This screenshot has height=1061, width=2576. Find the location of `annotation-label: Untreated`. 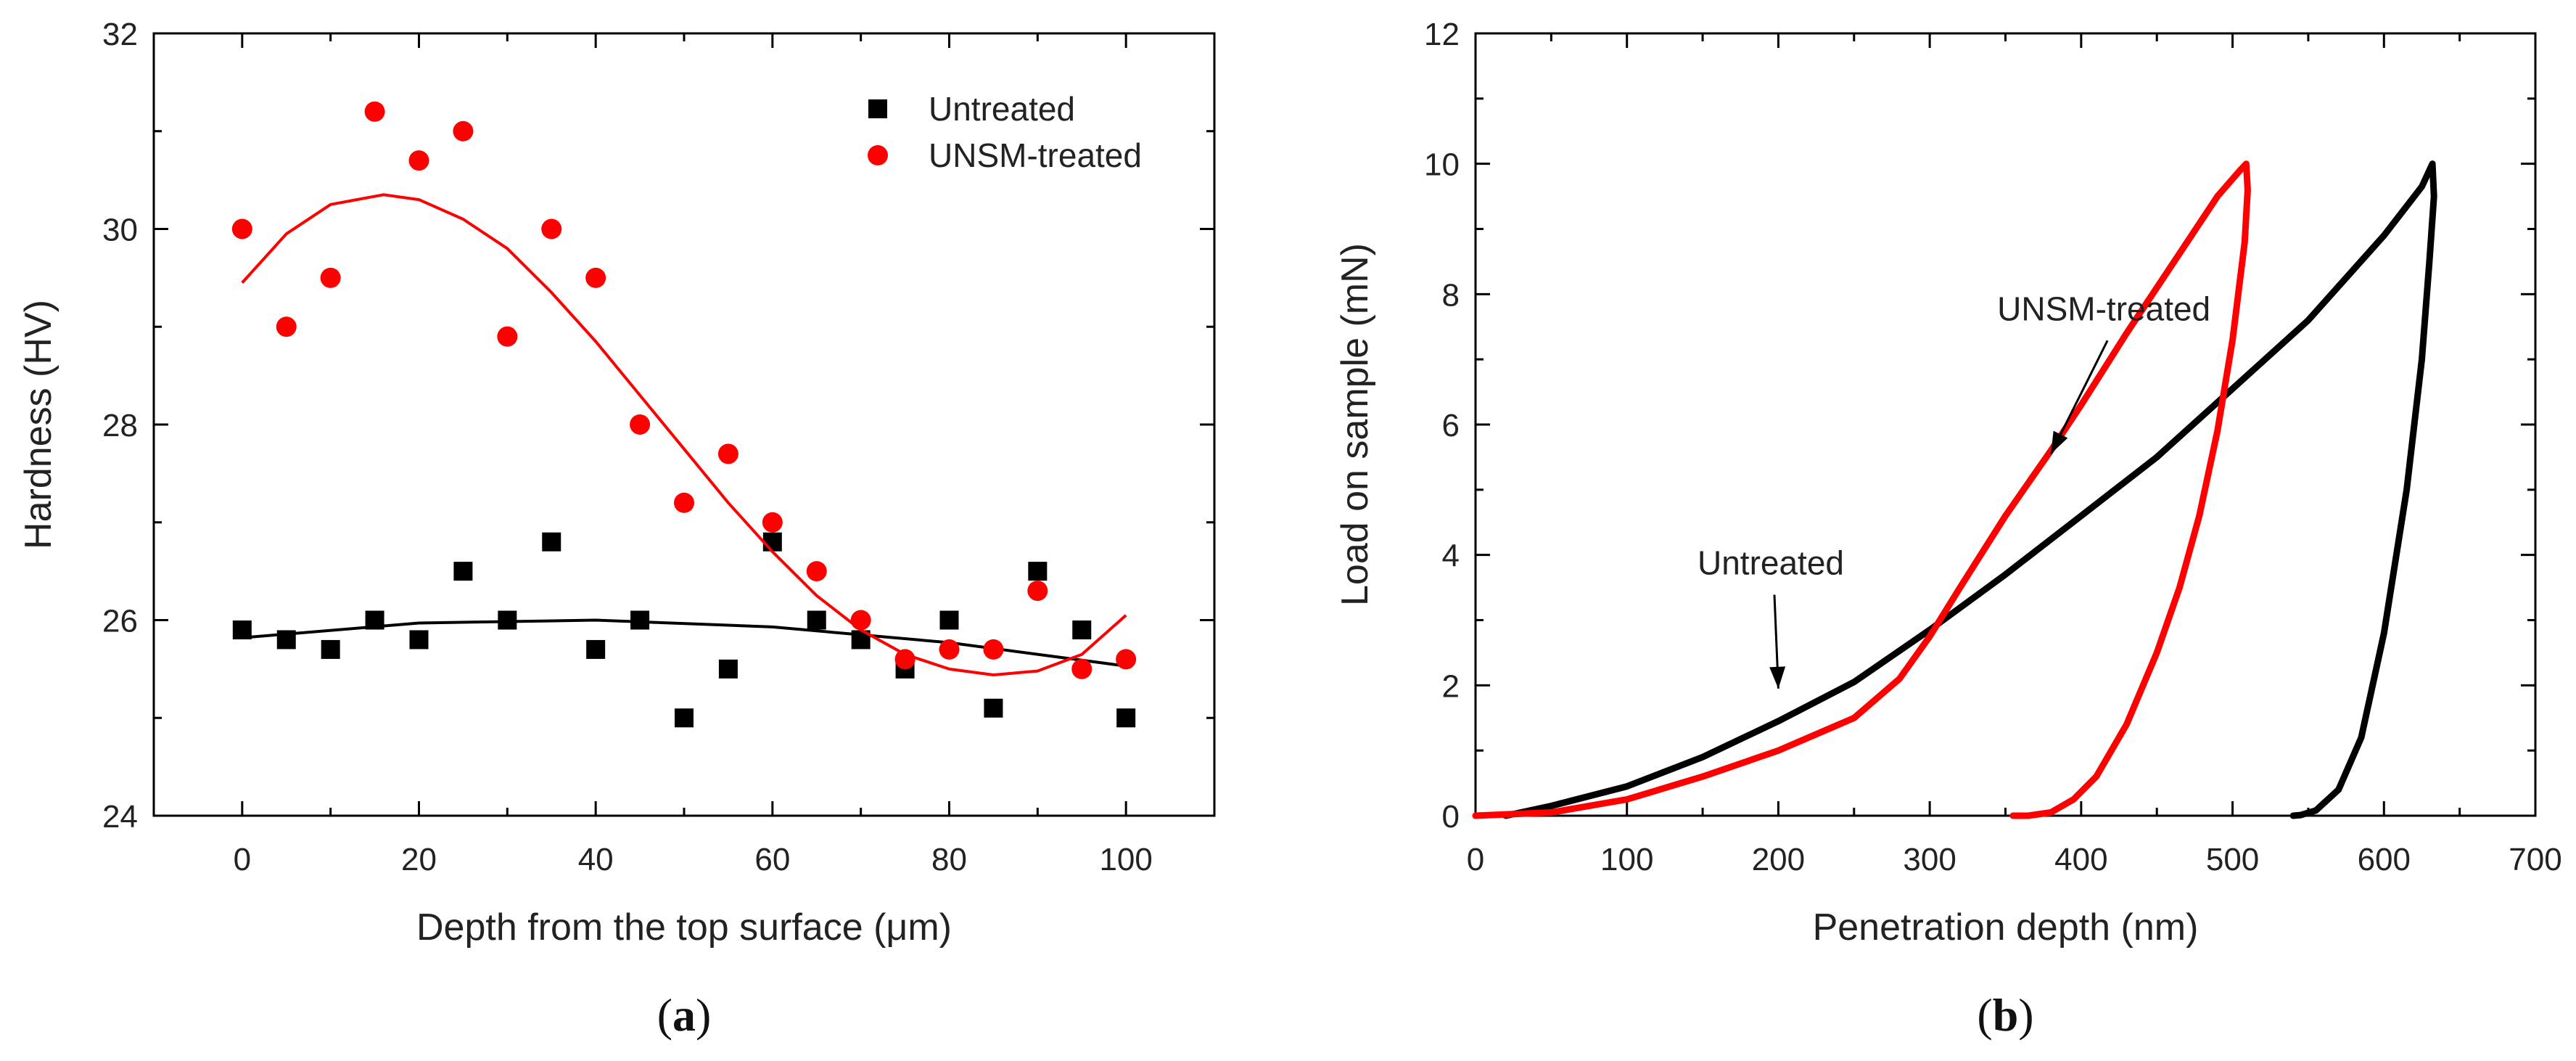

annotation-label: Untreated is located at coordinates (1771, 563).